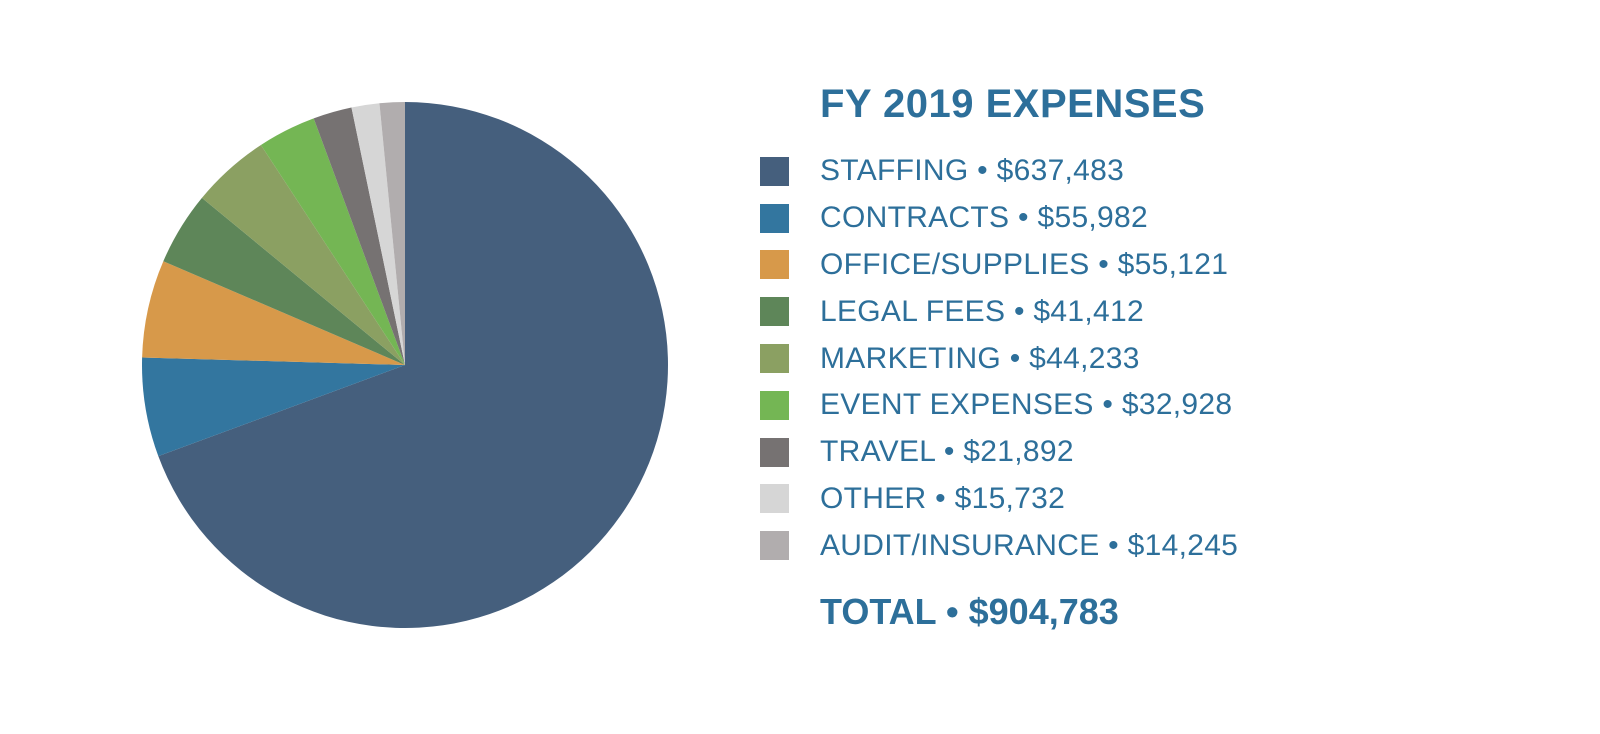  What do you see at coordinates (1160, 311) in the screenshot?
I see `legend-item: LEGAL FEES • $41,412` at bounding box center [1160, 311].